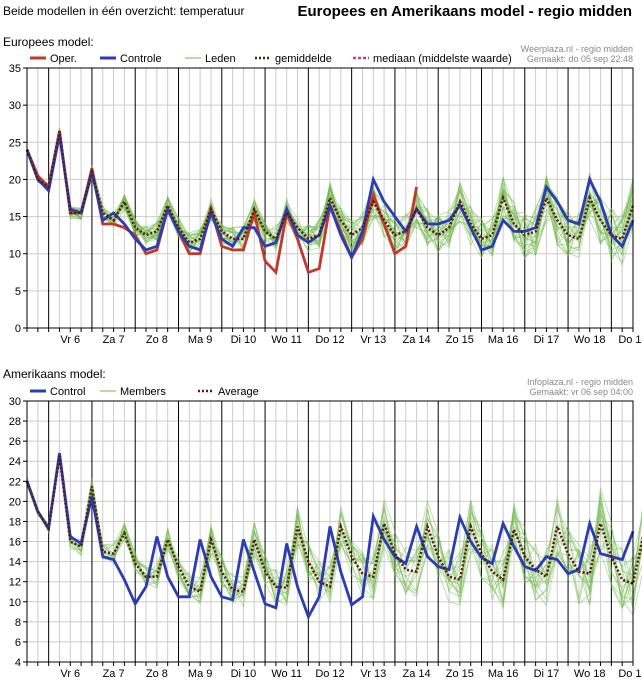 The image size is (642, 687). What do you see at coordinates (48, 42) in the screenshot?
I see `panel-label: Europees model:` at bounding box center [48, 42].